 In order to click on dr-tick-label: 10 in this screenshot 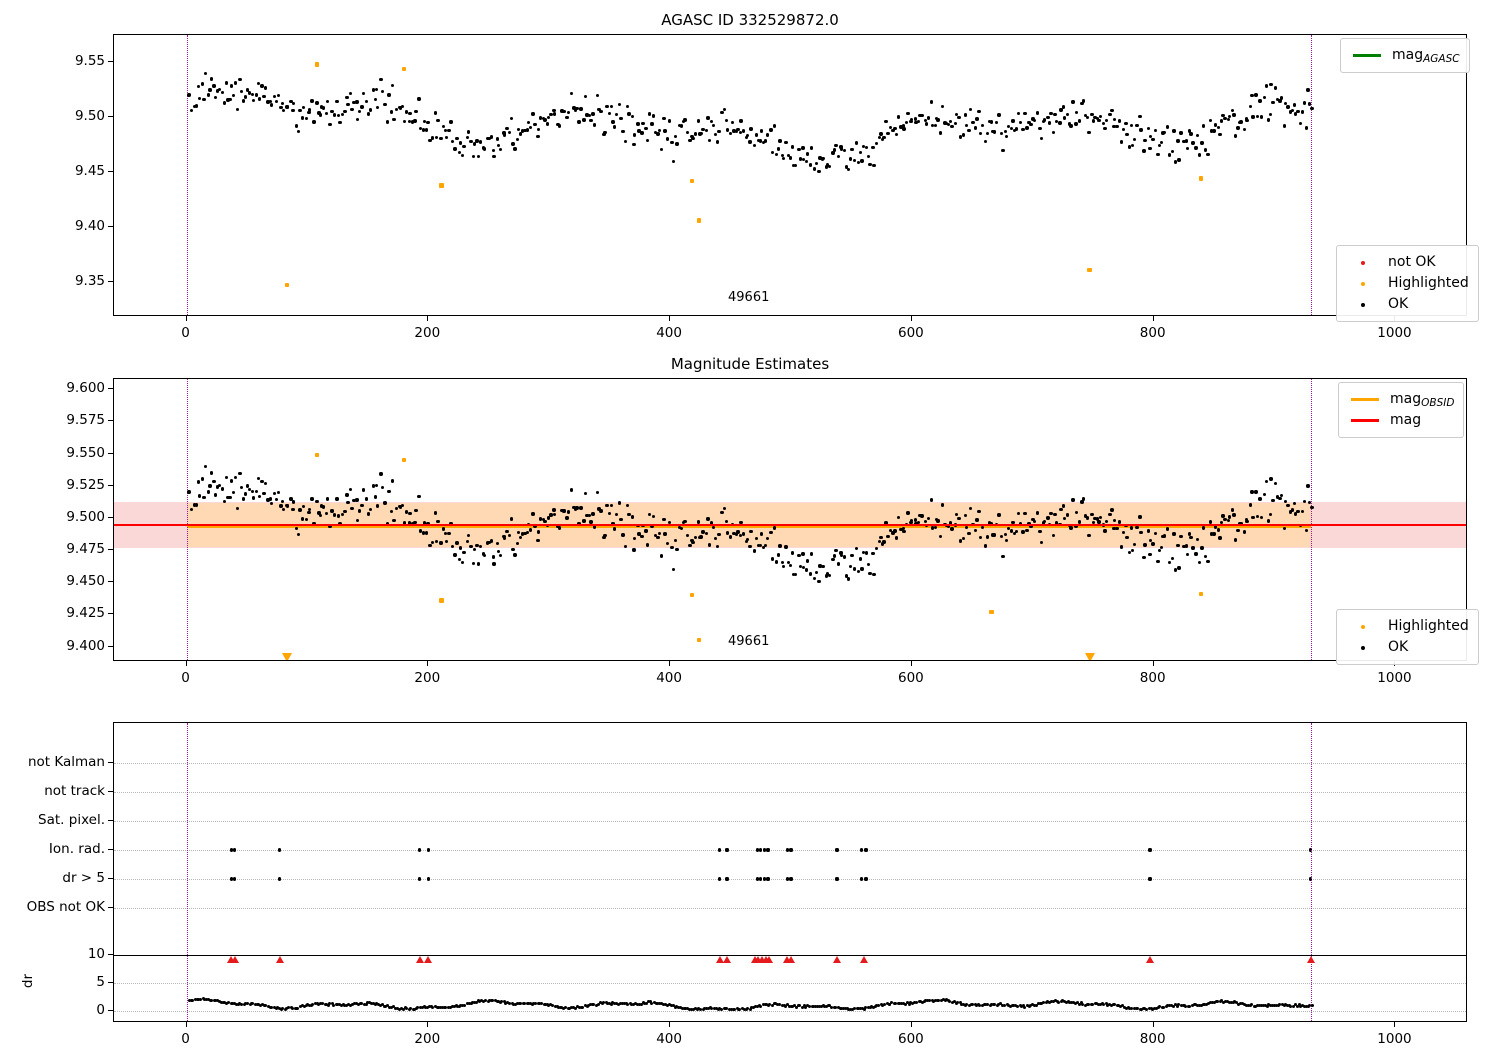, I will do `click(96, 954)`.